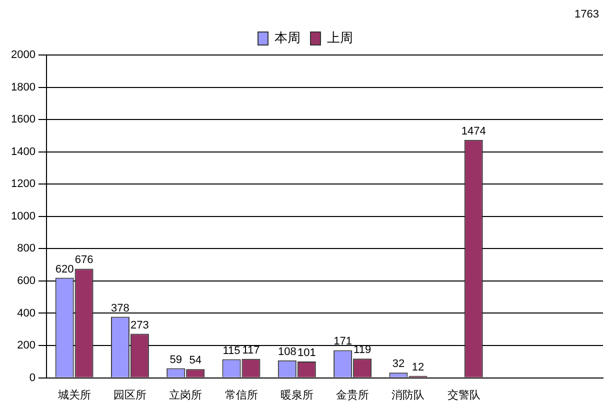  What do you see at coordinates (340, 38) in the screenshot?
I see `legend-label: 上周` at bounding box center [340, 38].